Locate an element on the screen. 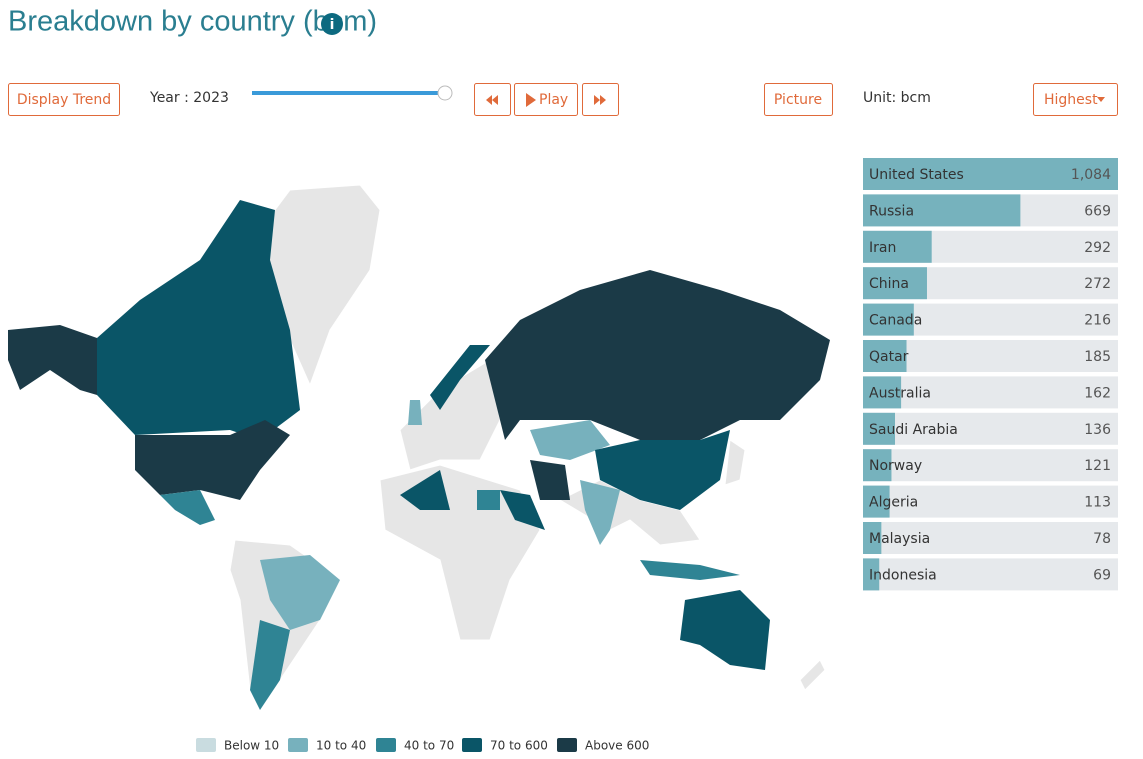  value-label: 121 is located at coordinates (1097, 466).